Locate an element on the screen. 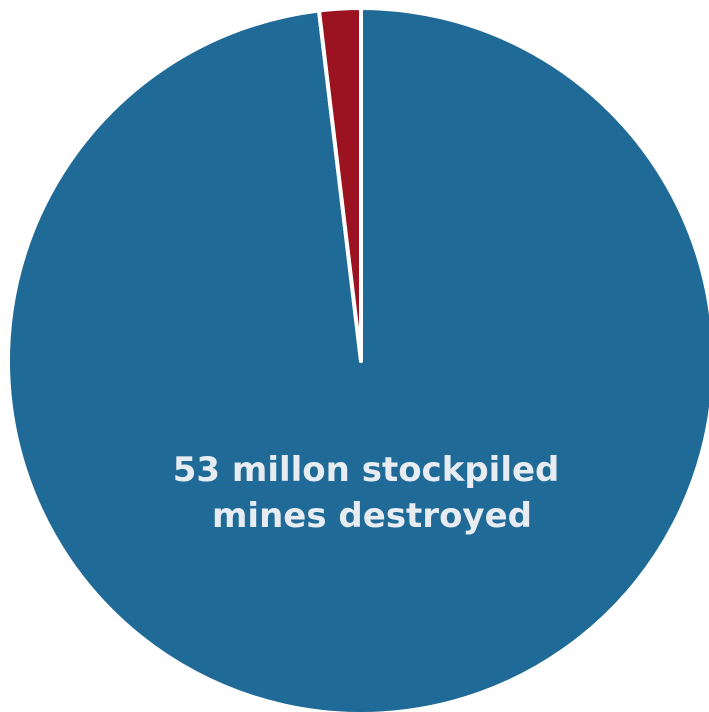 The image size is (709, 712). slice-label-line-2: mines destroyed is located at coordinates (372, 516).